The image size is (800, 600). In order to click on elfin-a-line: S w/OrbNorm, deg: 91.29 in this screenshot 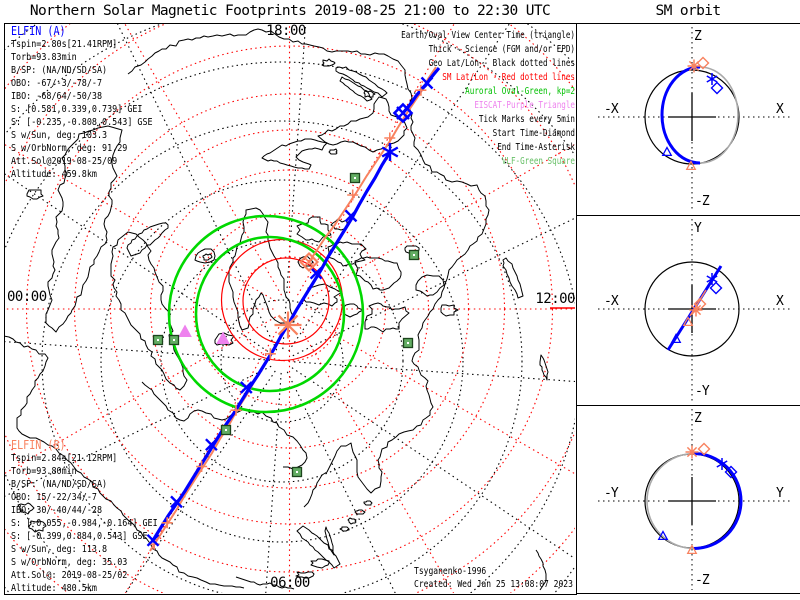, I will do `click(69, 148)`.